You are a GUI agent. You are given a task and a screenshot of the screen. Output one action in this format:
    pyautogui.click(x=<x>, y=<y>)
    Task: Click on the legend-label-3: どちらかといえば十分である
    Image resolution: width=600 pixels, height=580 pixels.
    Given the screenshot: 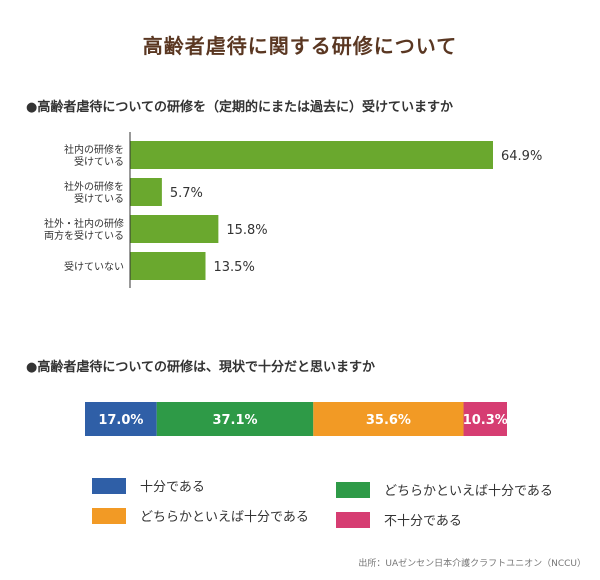 What is the action you would take?
    pyautogui.click(x=224, y=517)
    